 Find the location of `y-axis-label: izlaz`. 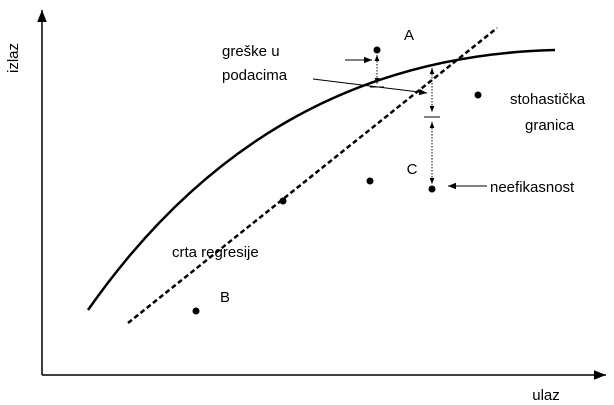

y-axis-label: izlaz is located at coordinates (13, 58).